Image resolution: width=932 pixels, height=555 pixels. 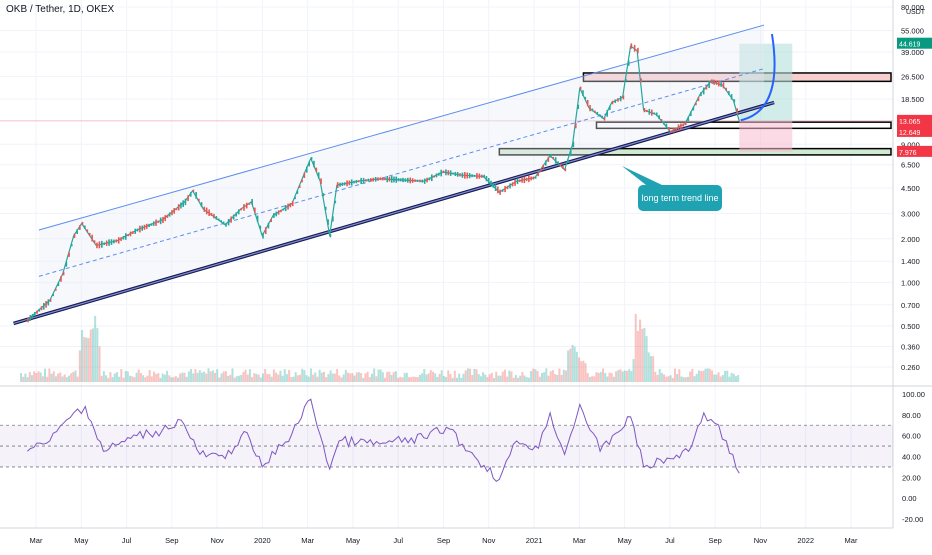 What do you see at coordinates (443, 540) in the screenshot?
I see `time-tick-label: Sep` at bounding box center [443, 540].